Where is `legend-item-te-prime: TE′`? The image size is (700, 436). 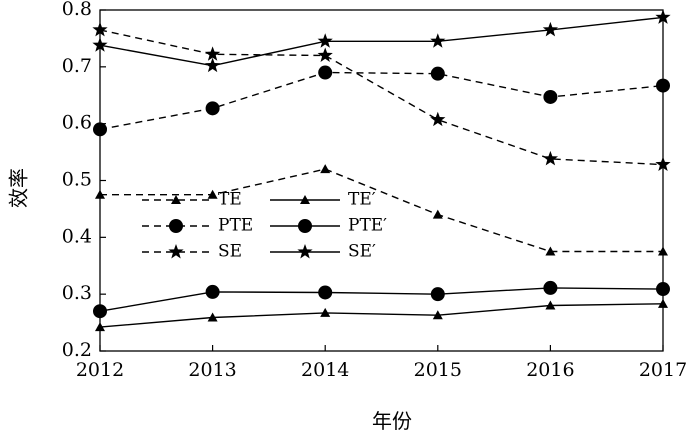 legend-item-te-prime: TE′ is located at coordinates (323, 200).